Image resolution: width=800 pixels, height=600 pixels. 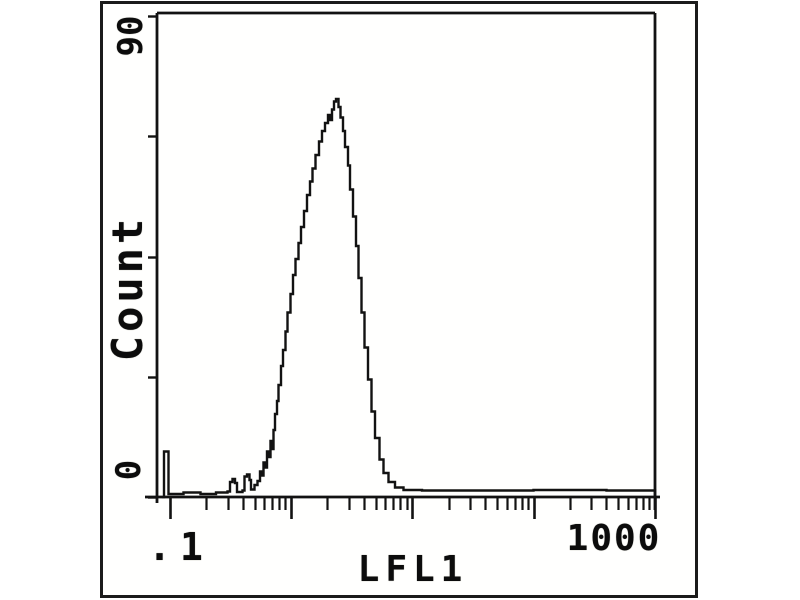 I want to click on x-axis-tick-label-1000: 1000, so click(x=614, y=538).